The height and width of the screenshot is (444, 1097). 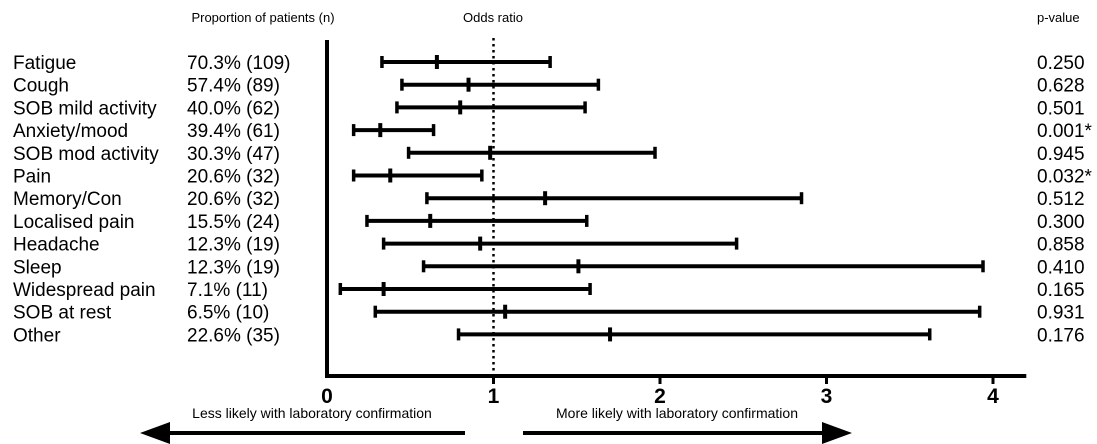 I want to click on row-proportion: 6.5% (10), so click(x=228, y=313).